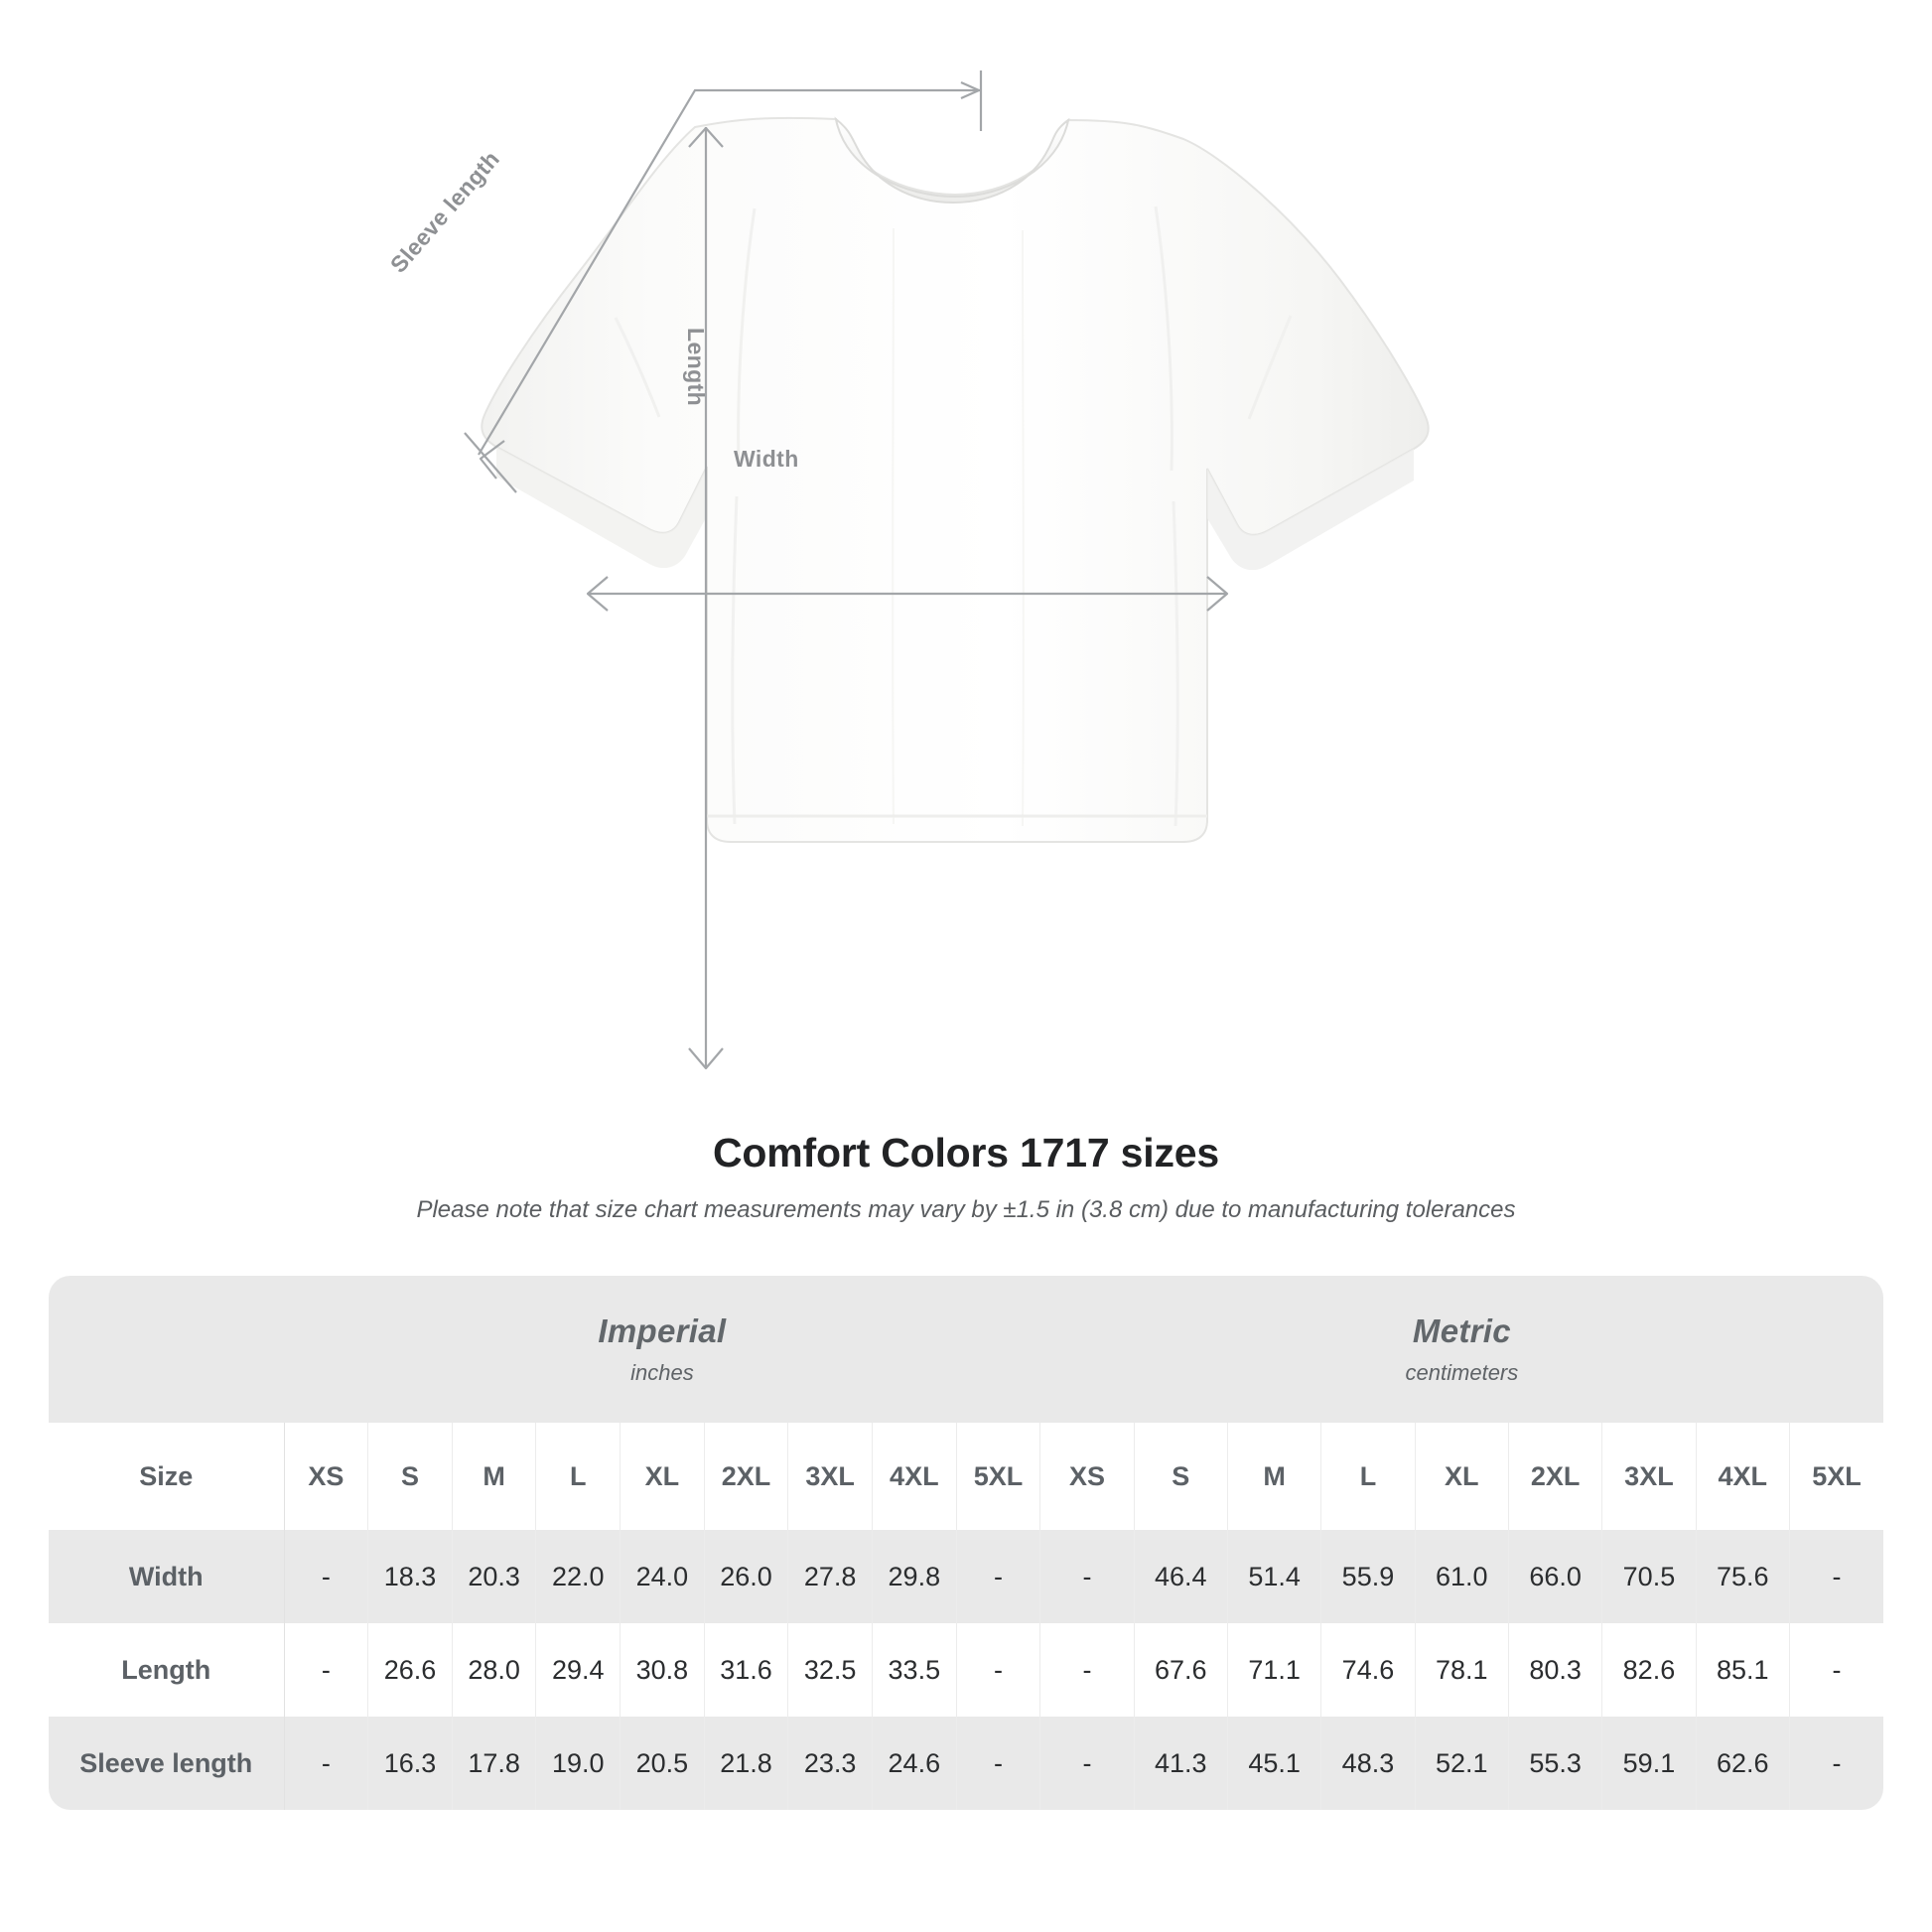  I want to click on cell-sleeve-imp-3xl: 23.3, so click(830, 1764).